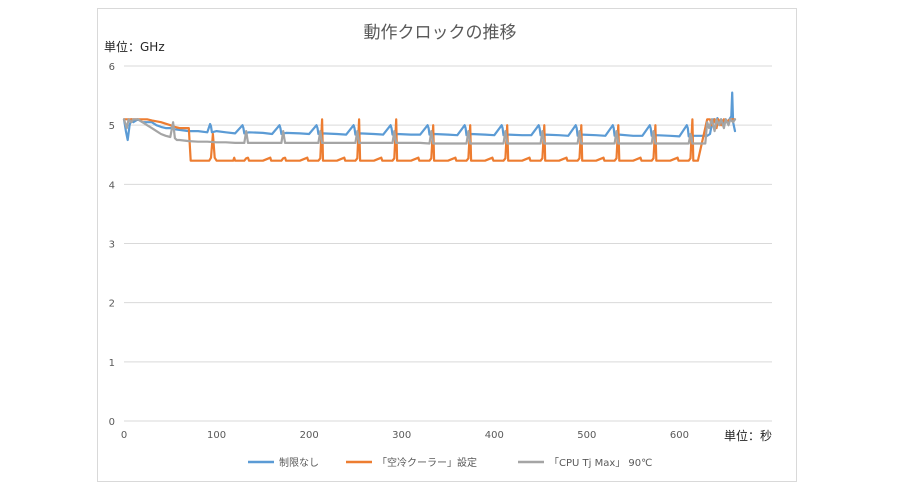 The height and width of the screenshot is (494, 900). Describe the element at coordinates (112, 363) in the screenshot. I see `y-tick-label: 1` at that location.